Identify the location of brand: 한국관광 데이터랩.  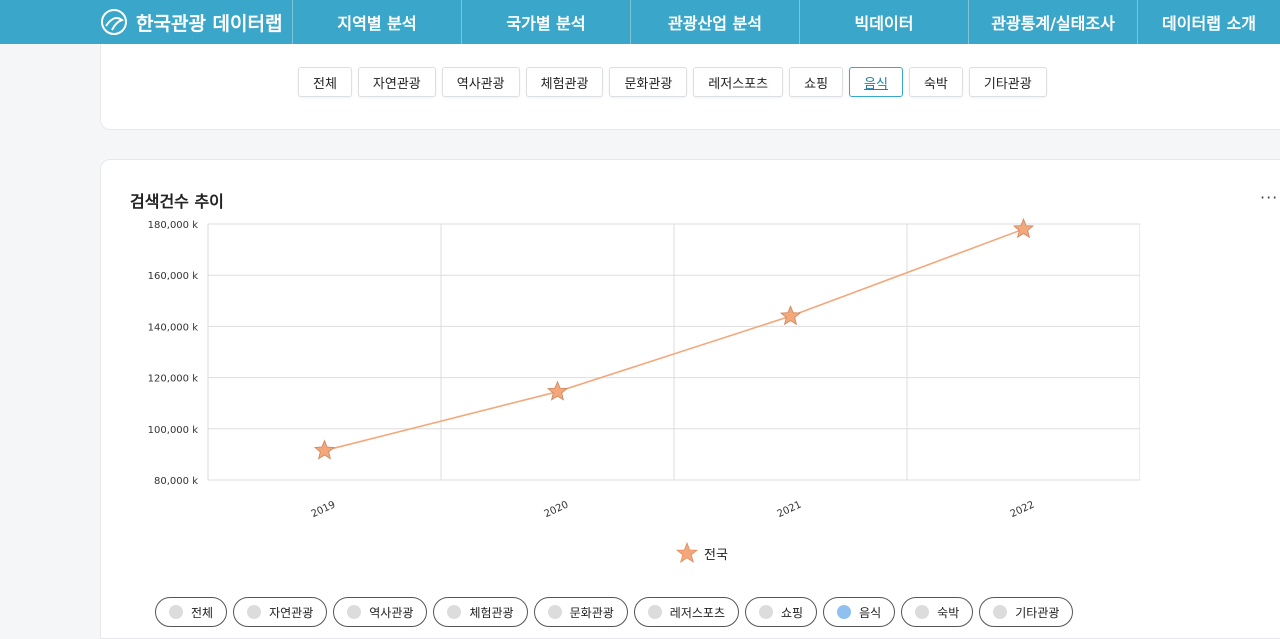
(146, 22).